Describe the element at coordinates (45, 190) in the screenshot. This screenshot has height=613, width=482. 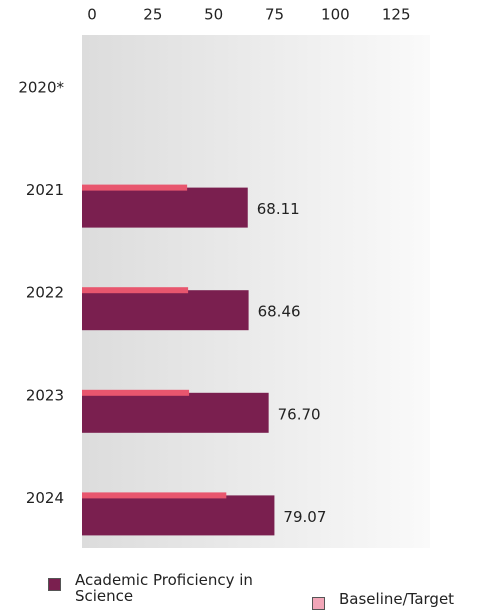
I see `y-tick-label: 2021` at that location.